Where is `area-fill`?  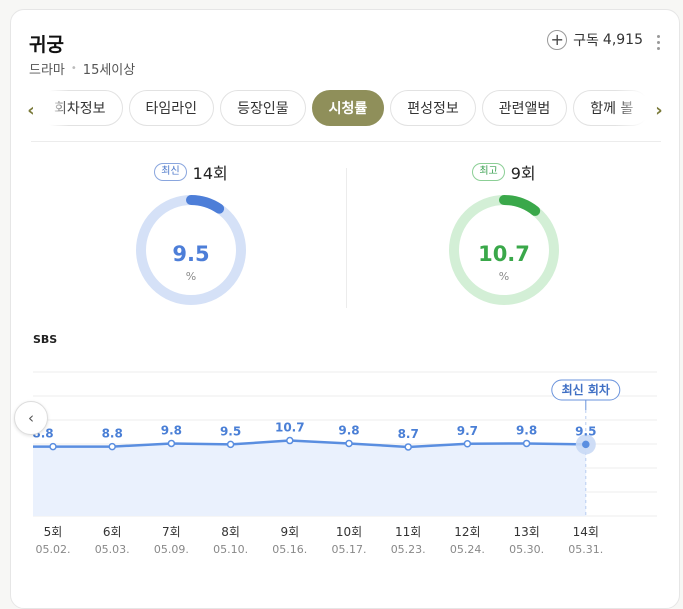
area-fill is located at coordinates (309, 478).